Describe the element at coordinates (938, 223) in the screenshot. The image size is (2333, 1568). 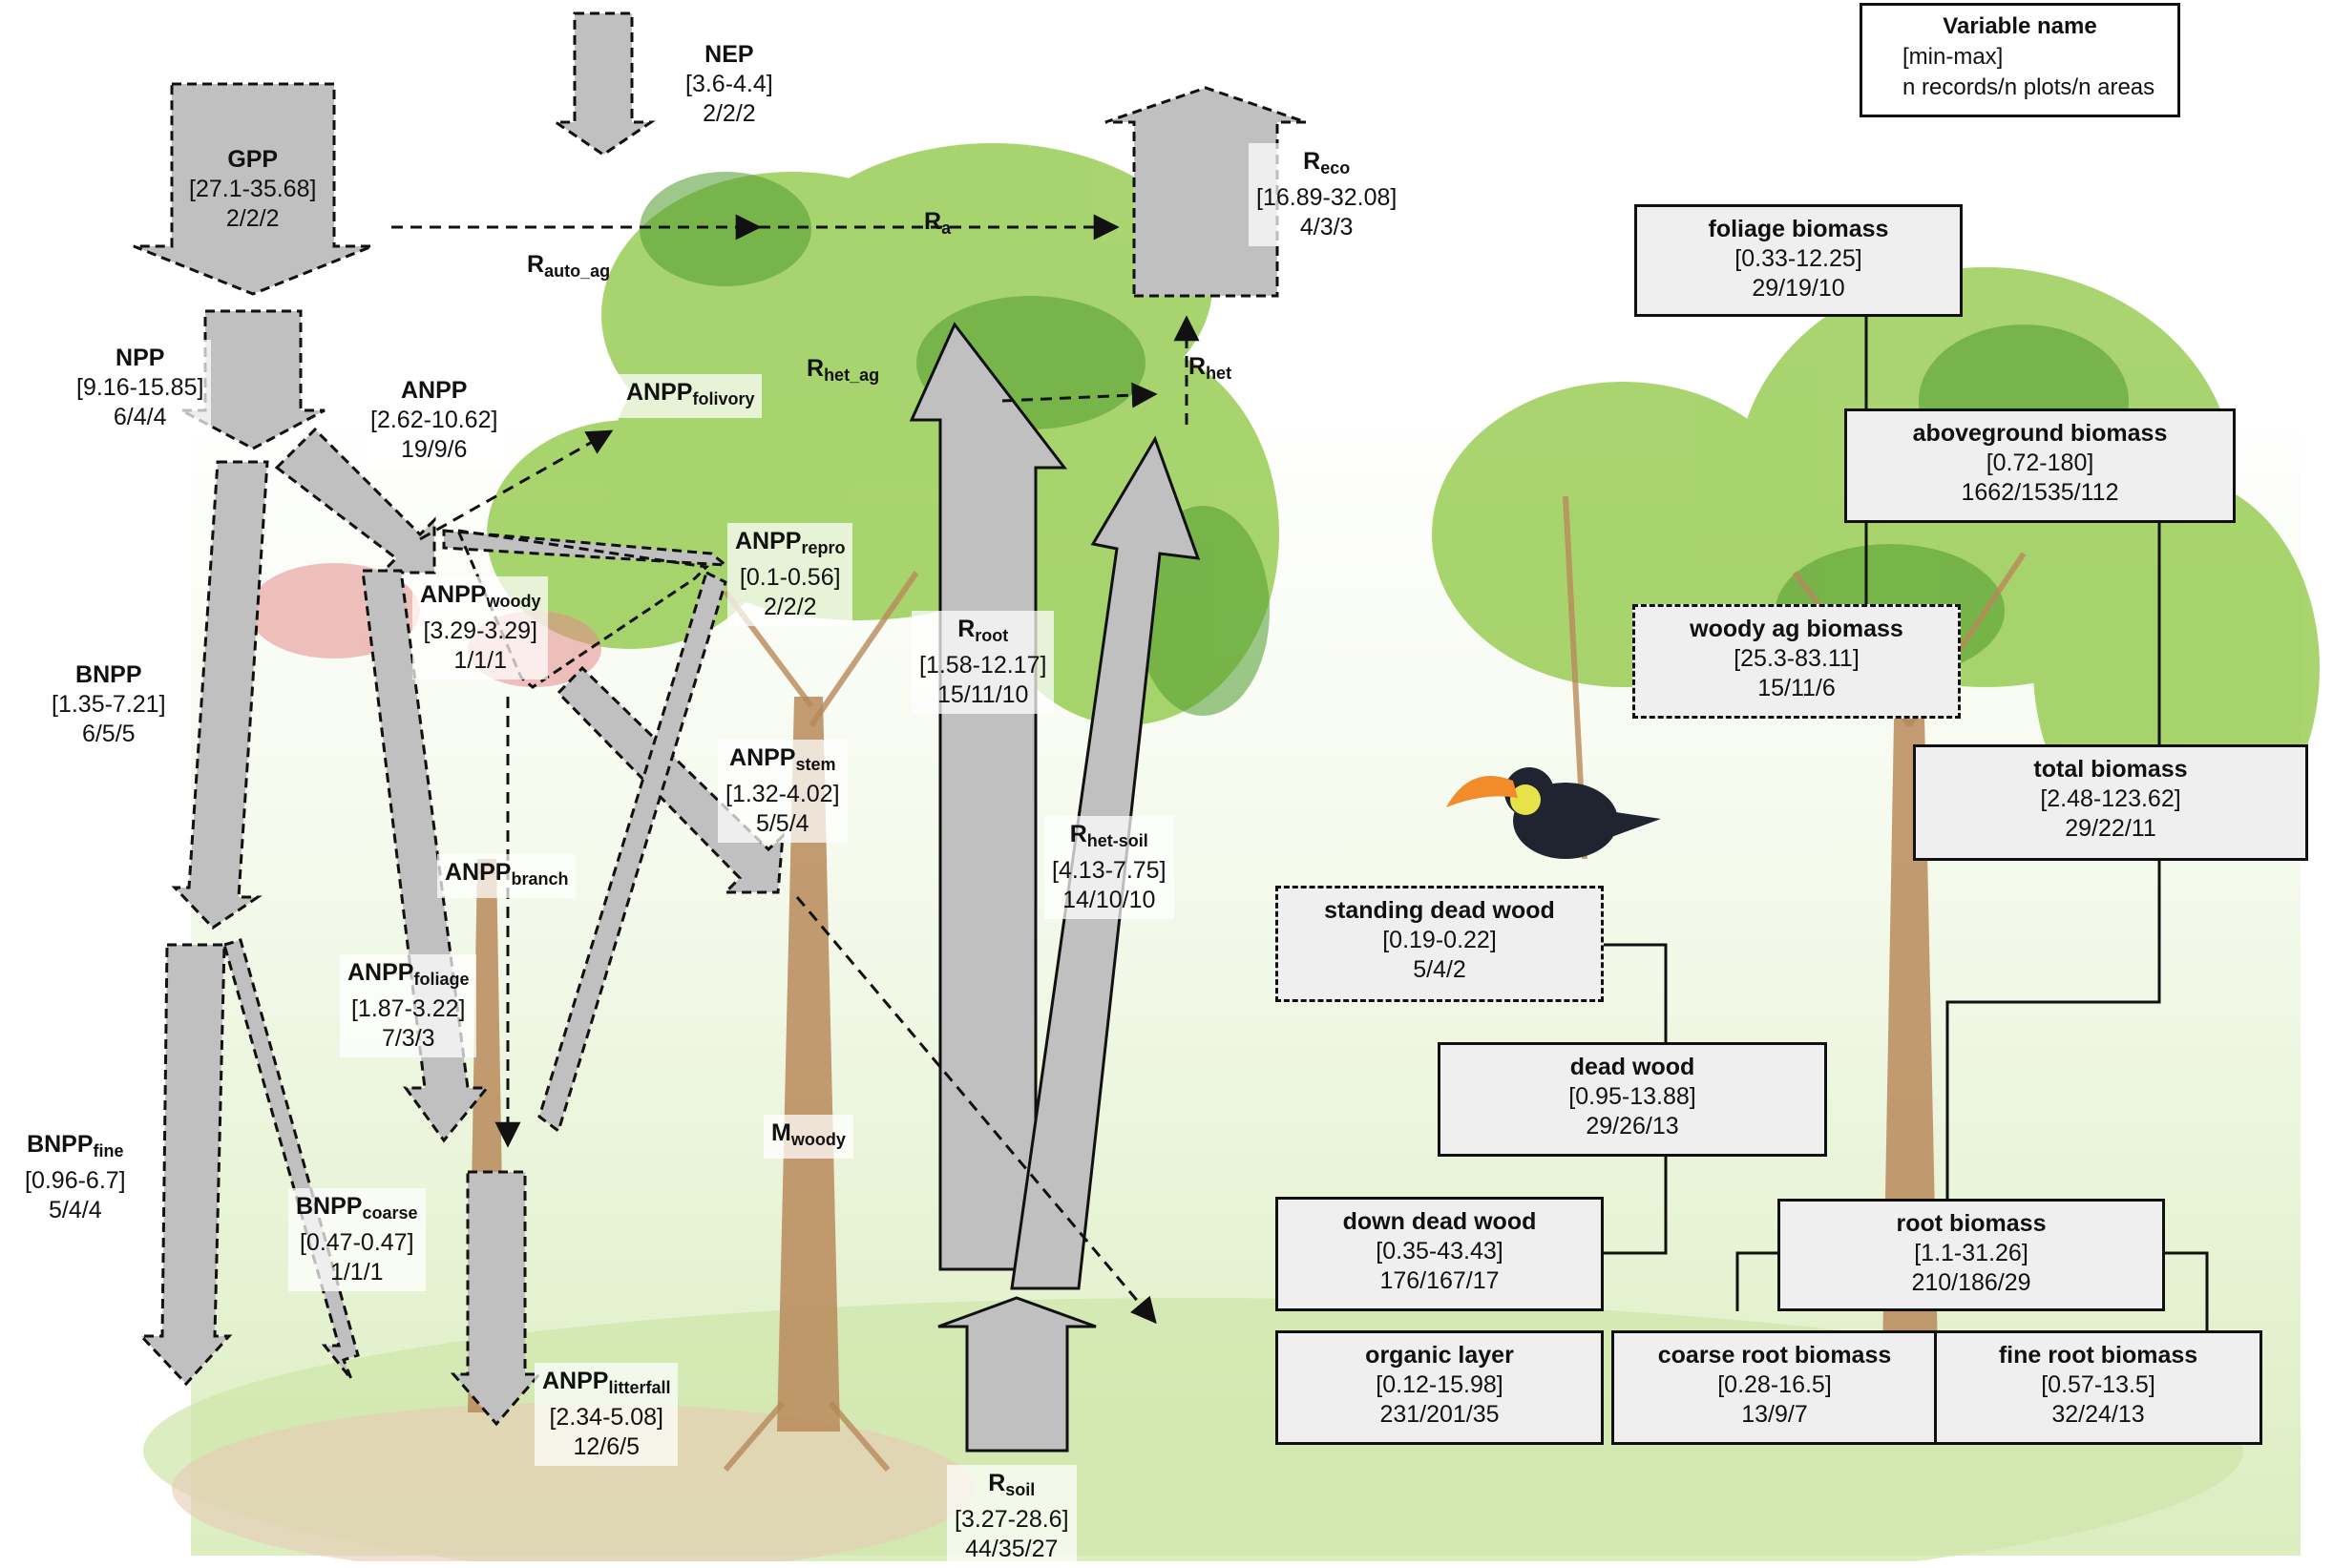
I see `flux-label-ra: Ra` at that location.